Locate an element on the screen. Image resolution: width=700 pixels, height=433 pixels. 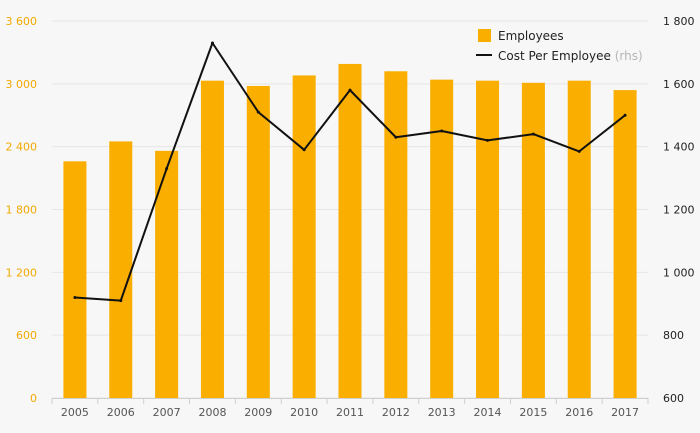
point-cost-2007 is located at coordinates (167, 169).